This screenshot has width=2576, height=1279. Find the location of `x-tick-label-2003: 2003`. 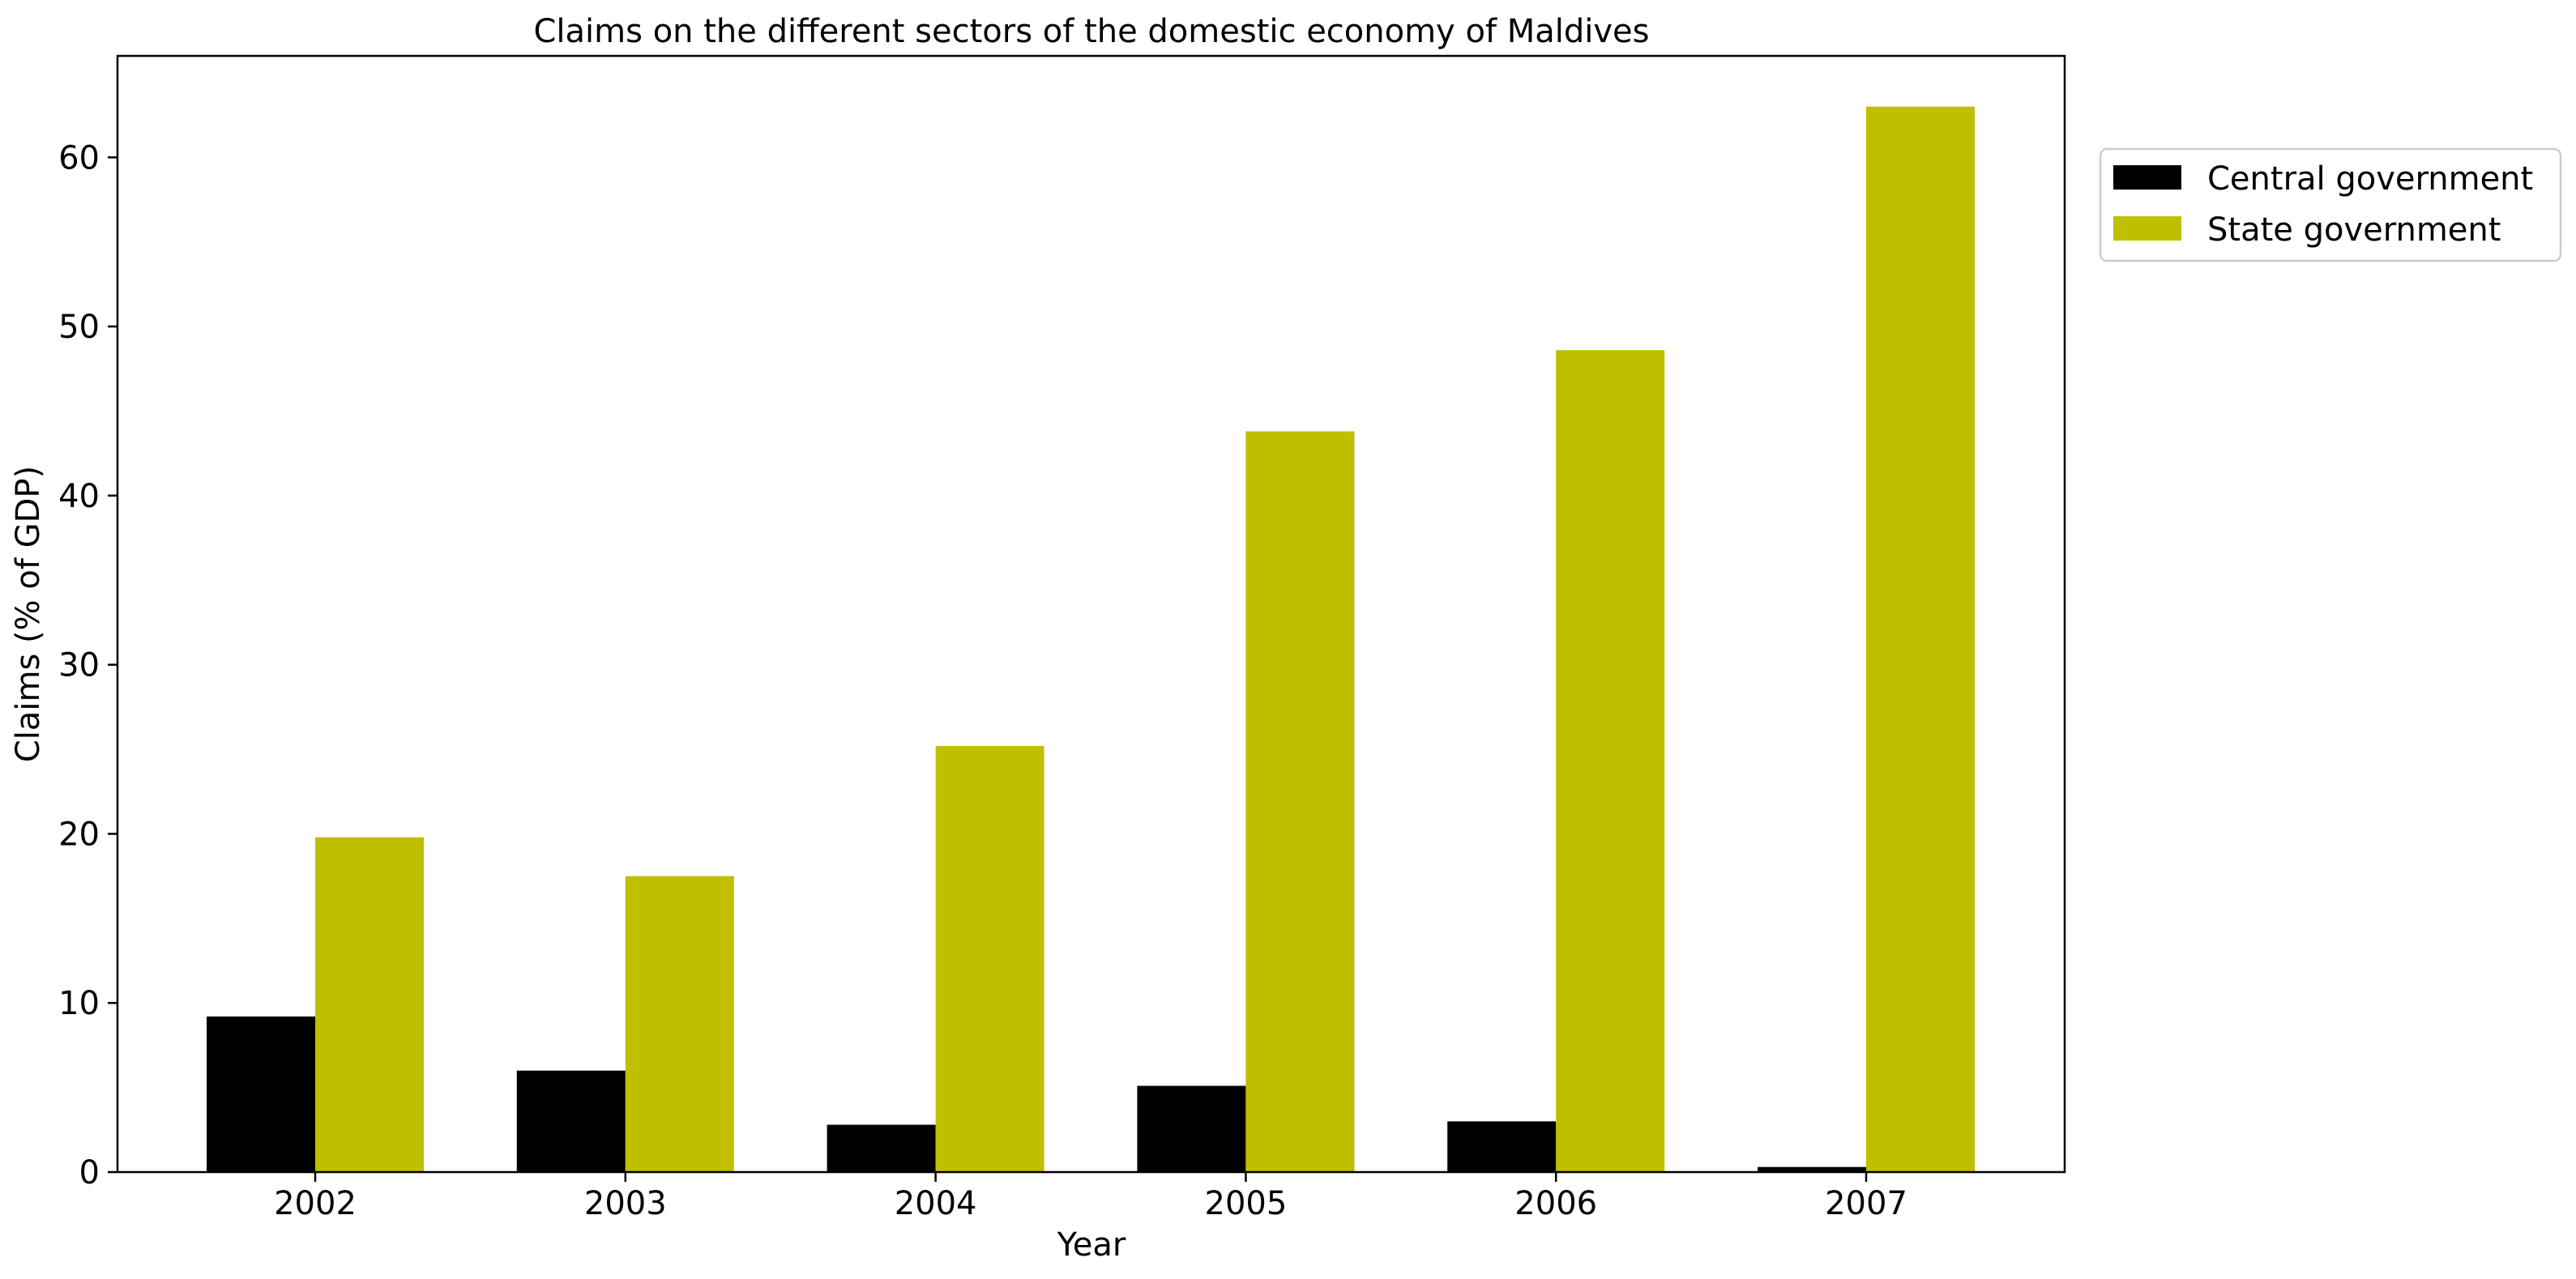

x-tick-label-2003: 2003 is located at coordinates (625, 1203).